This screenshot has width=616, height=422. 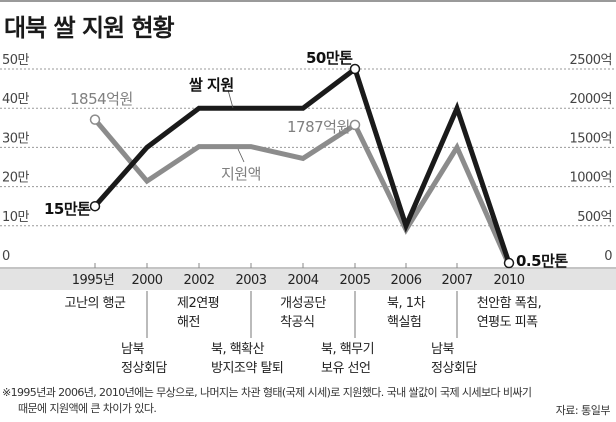 What do you see at coordinates (308, 1) in the screenshot?
I see `top-rule` at bounding box center [308, 1].